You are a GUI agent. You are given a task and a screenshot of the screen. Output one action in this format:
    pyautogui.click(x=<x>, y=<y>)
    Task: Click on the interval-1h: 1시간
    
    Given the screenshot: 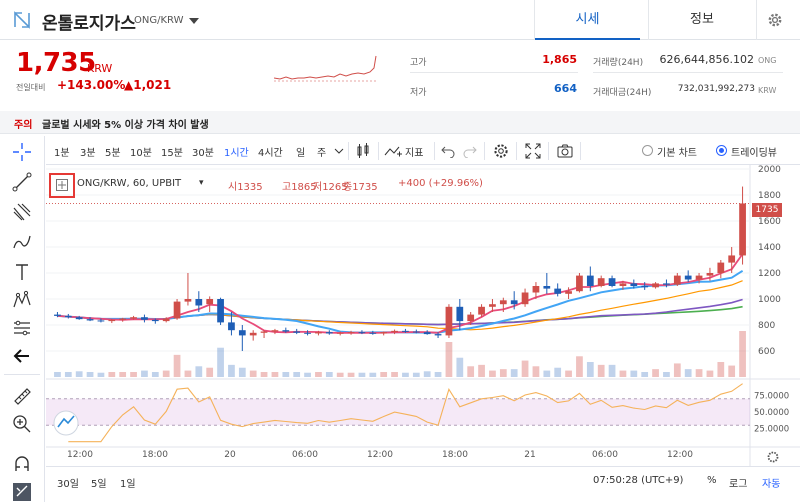 What is the action you would take?
    pyautogui.click(x=236, y=153)
    